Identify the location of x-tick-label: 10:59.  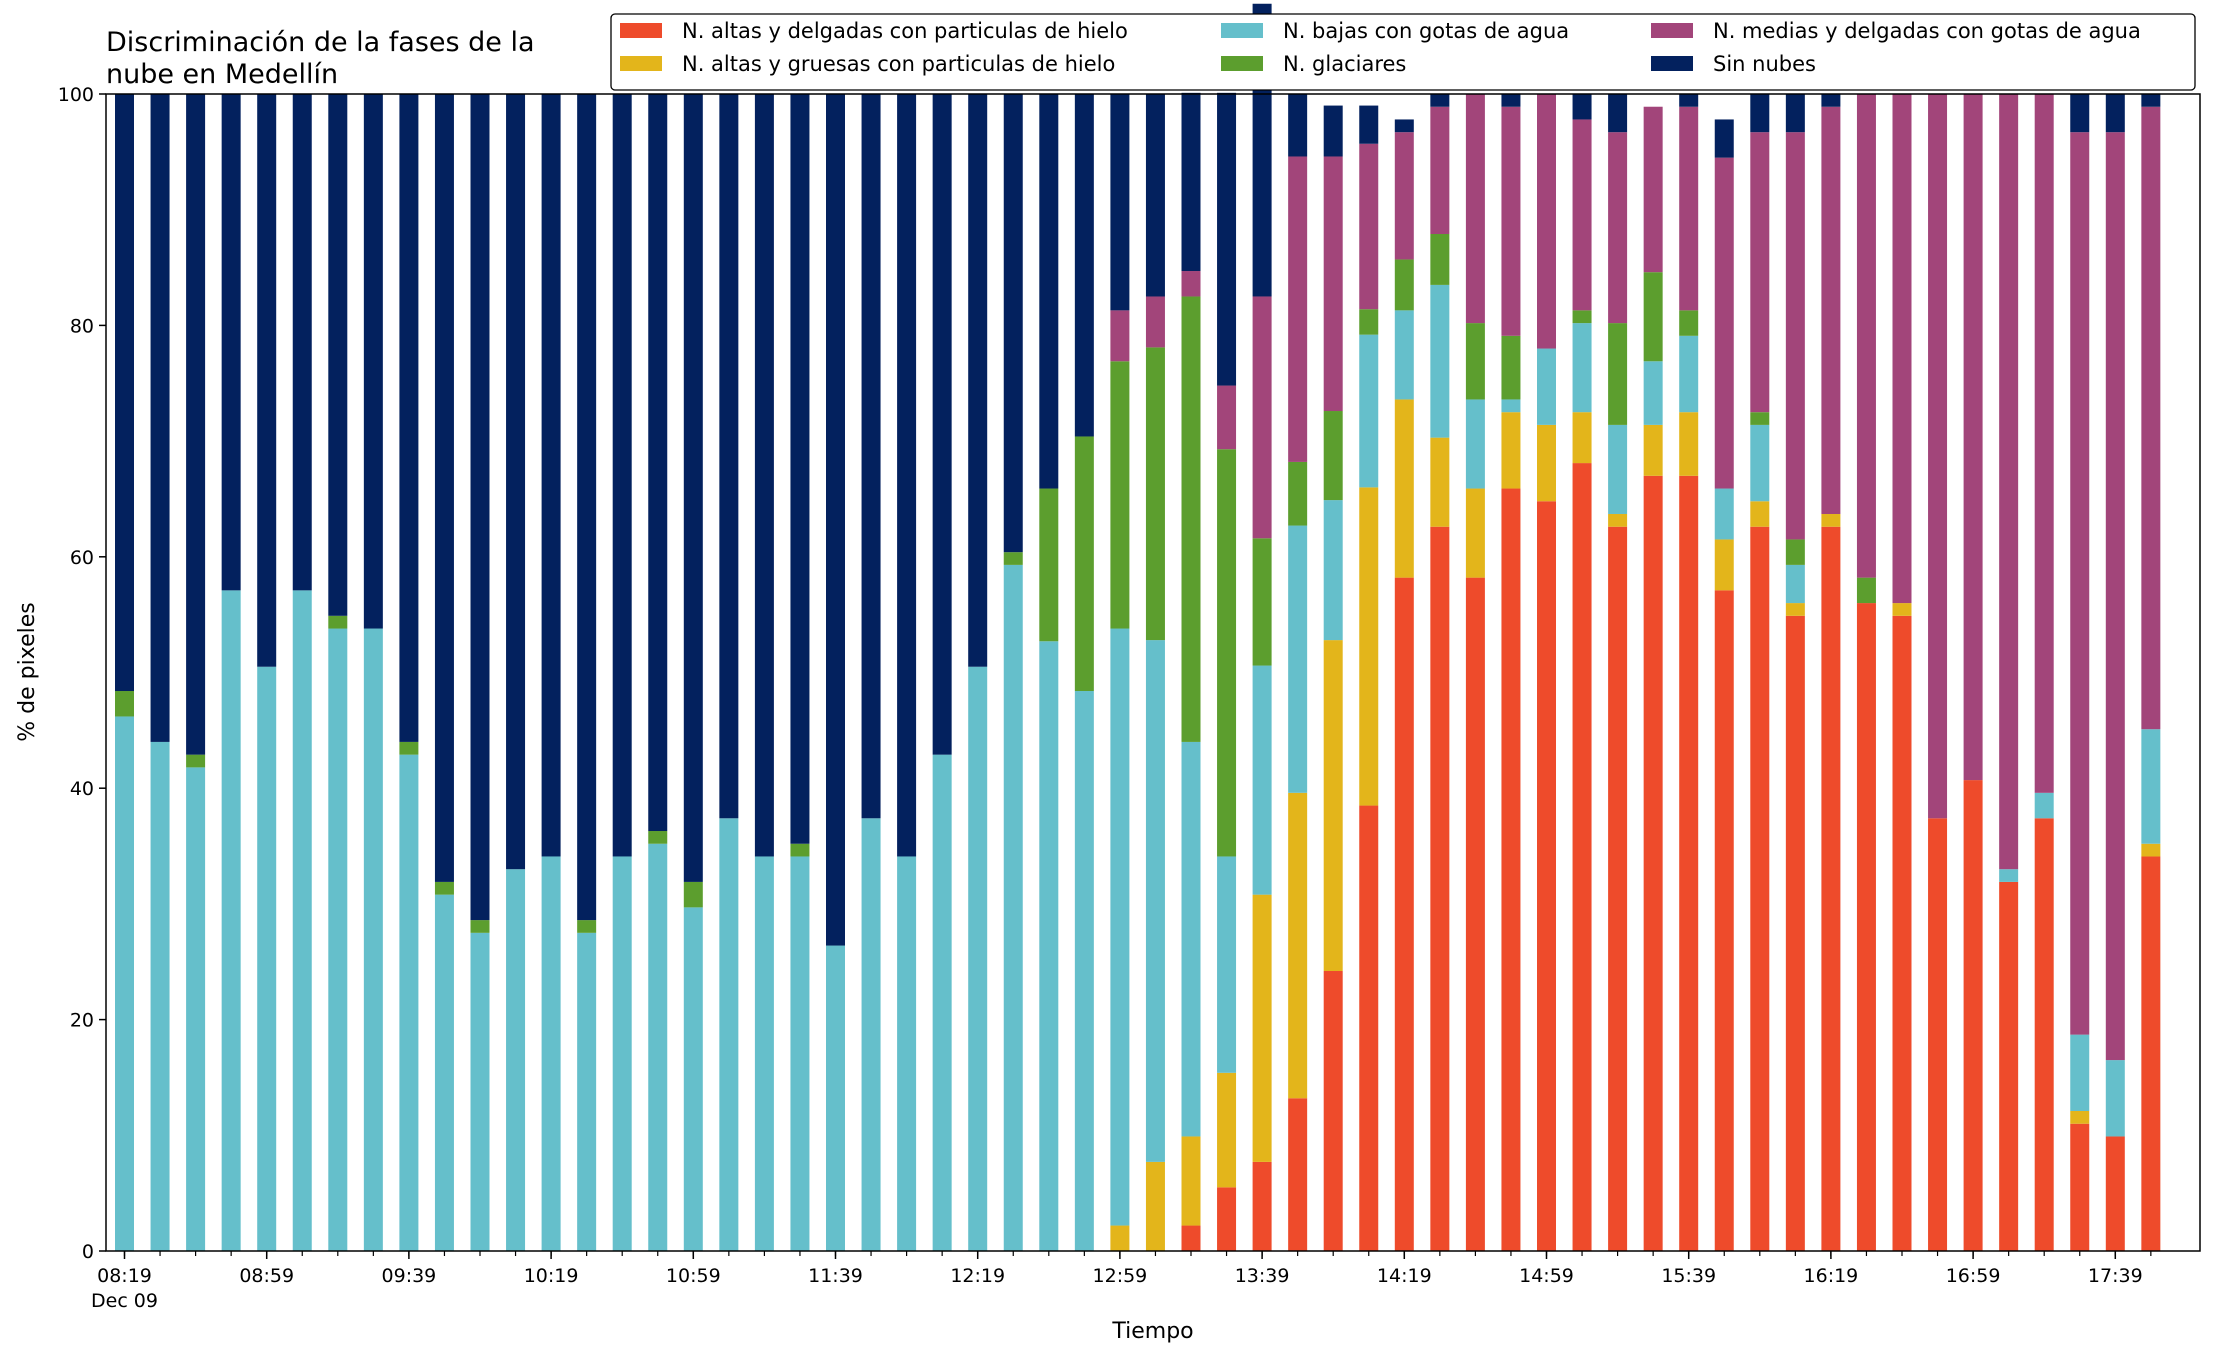
(693, 1276).